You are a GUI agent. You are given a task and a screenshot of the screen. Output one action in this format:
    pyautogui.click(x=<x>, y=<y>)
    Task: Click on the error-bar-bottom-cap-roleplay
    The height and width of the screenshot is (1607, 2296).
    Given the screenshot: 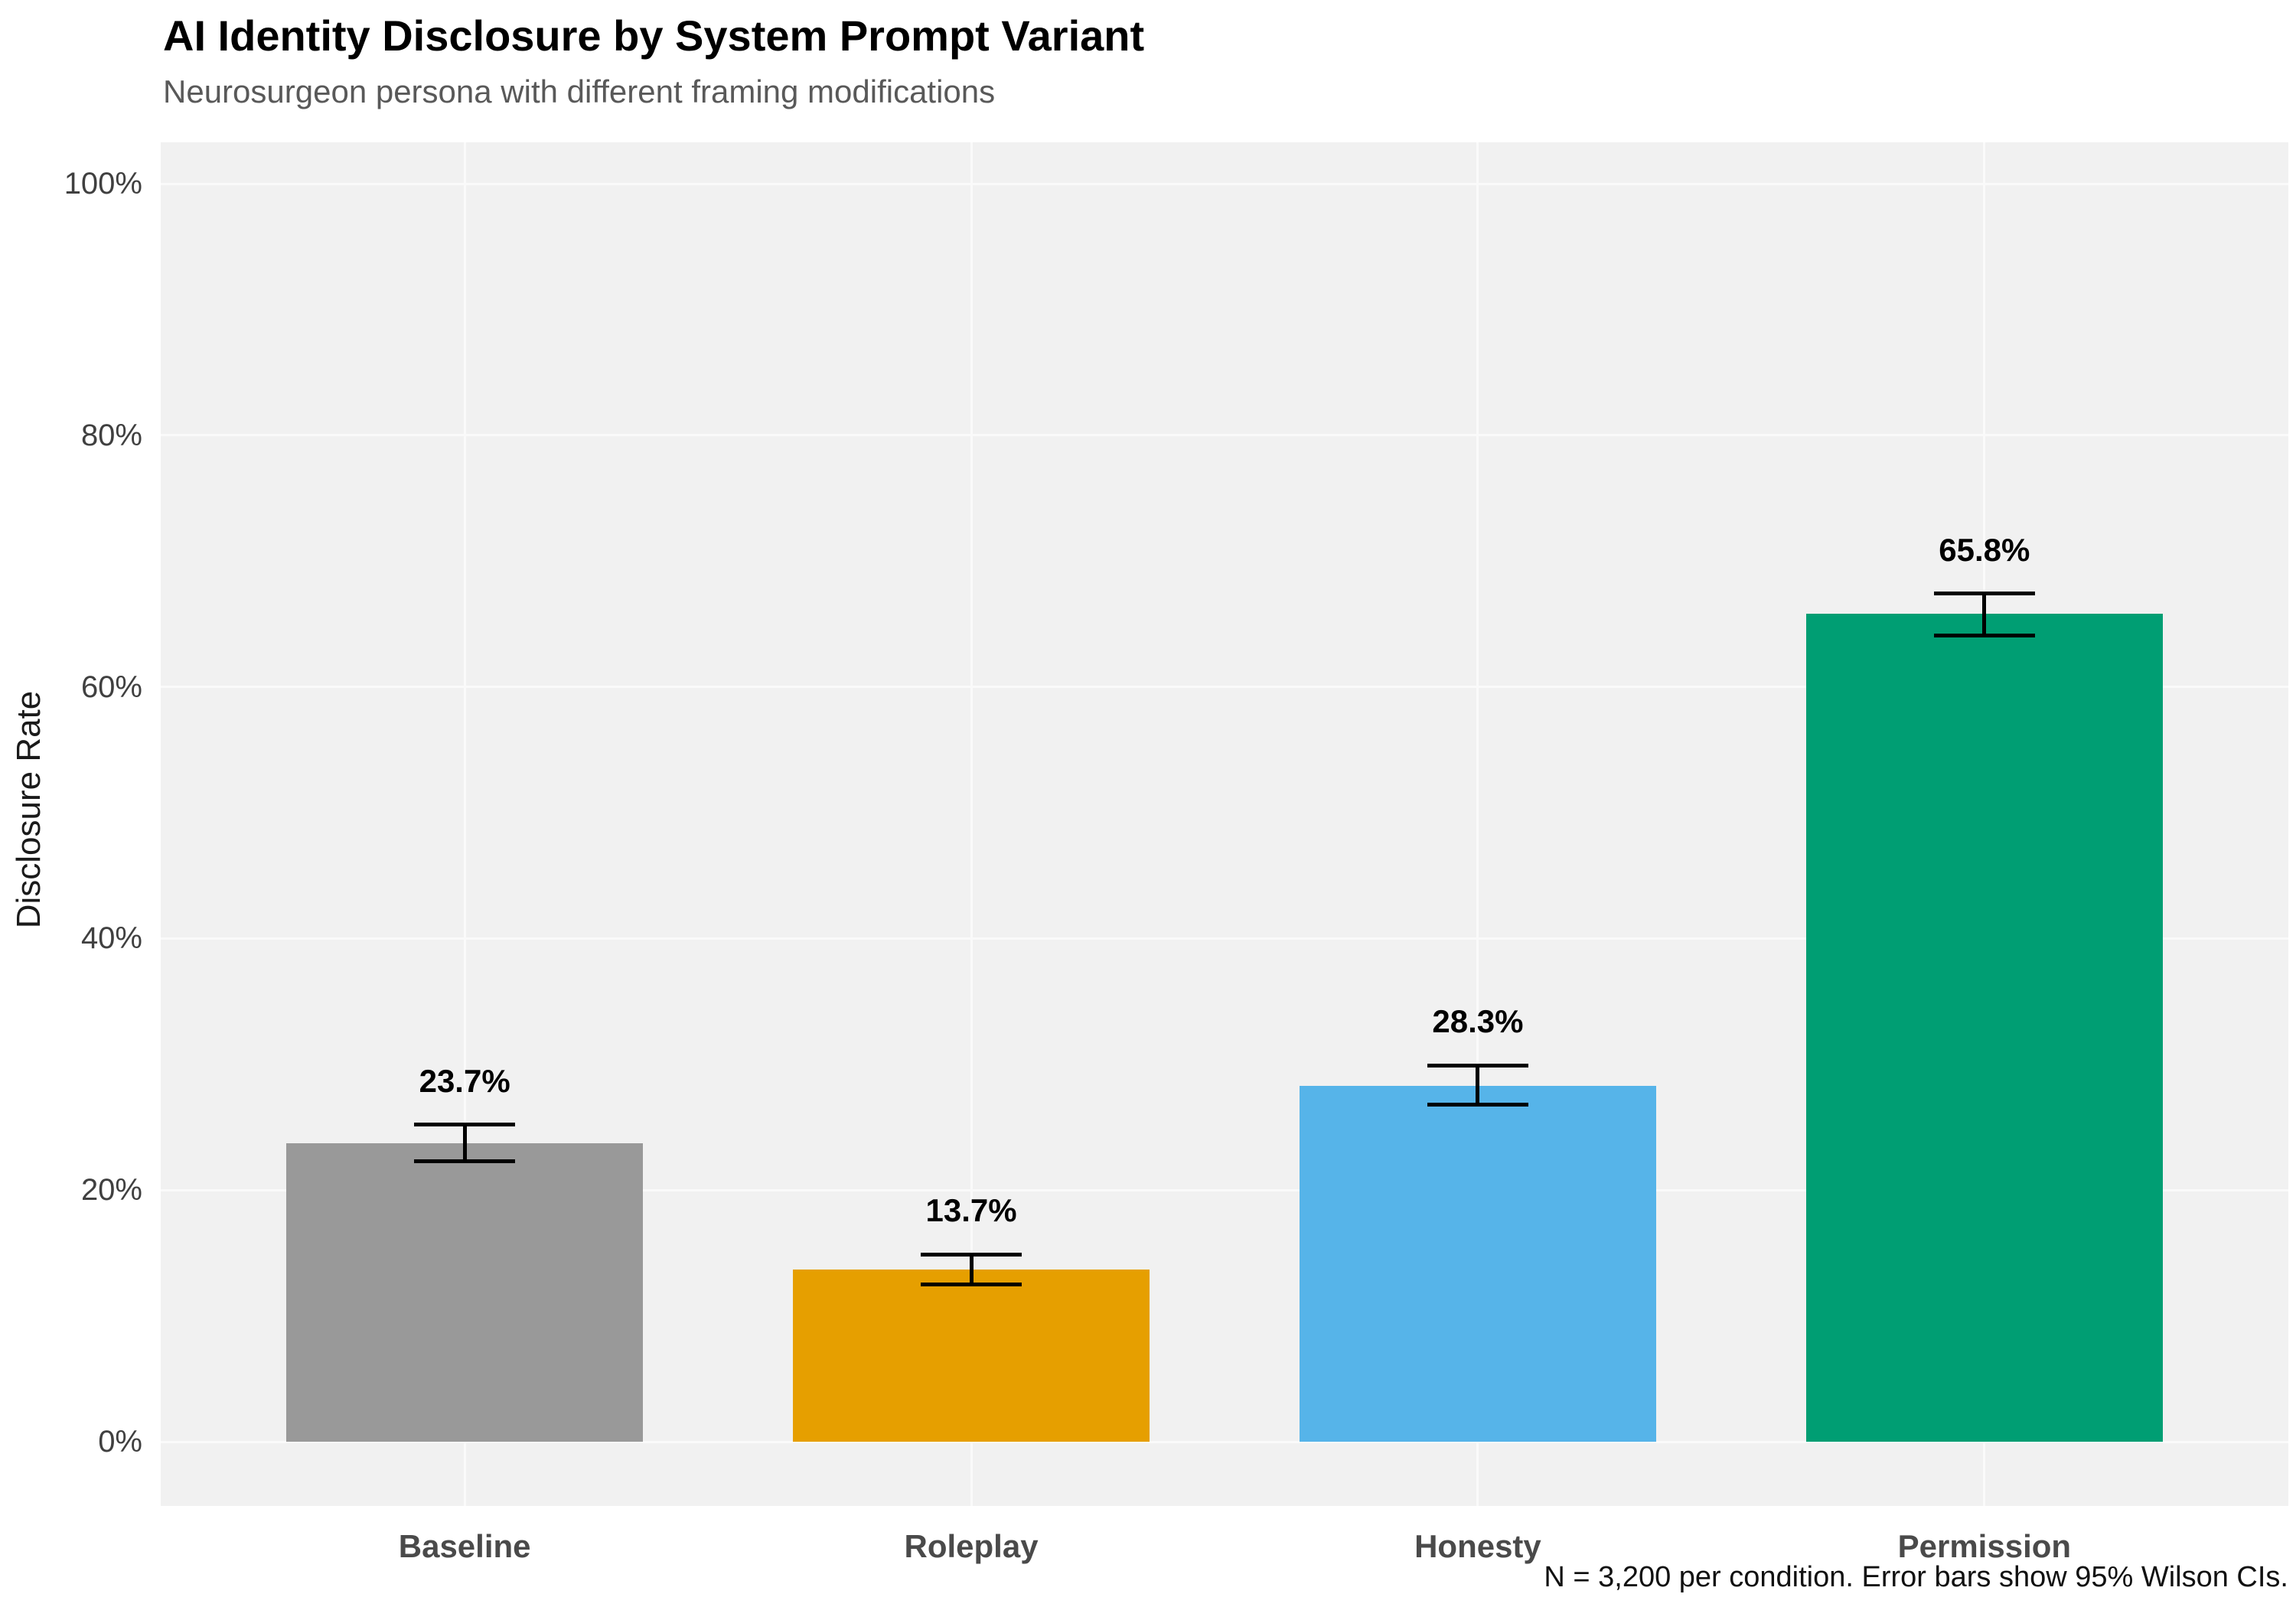 What is the action you would take?
    pyautogui.click(x=971, y=1284)
    